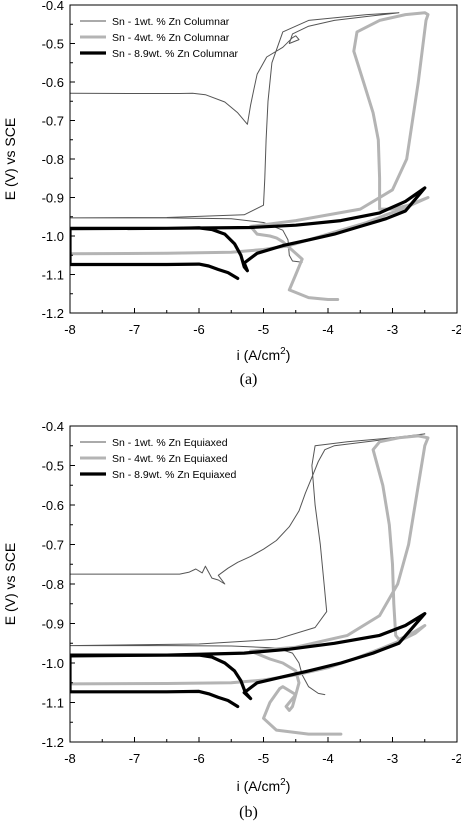 The height and width of the screenshot is (830, 461). Describe the element at coordinates (171, 38) in the screenshot. I see `chart-a-legend-label-2: Sn - 4wt. % Zn Columnar` at that location.